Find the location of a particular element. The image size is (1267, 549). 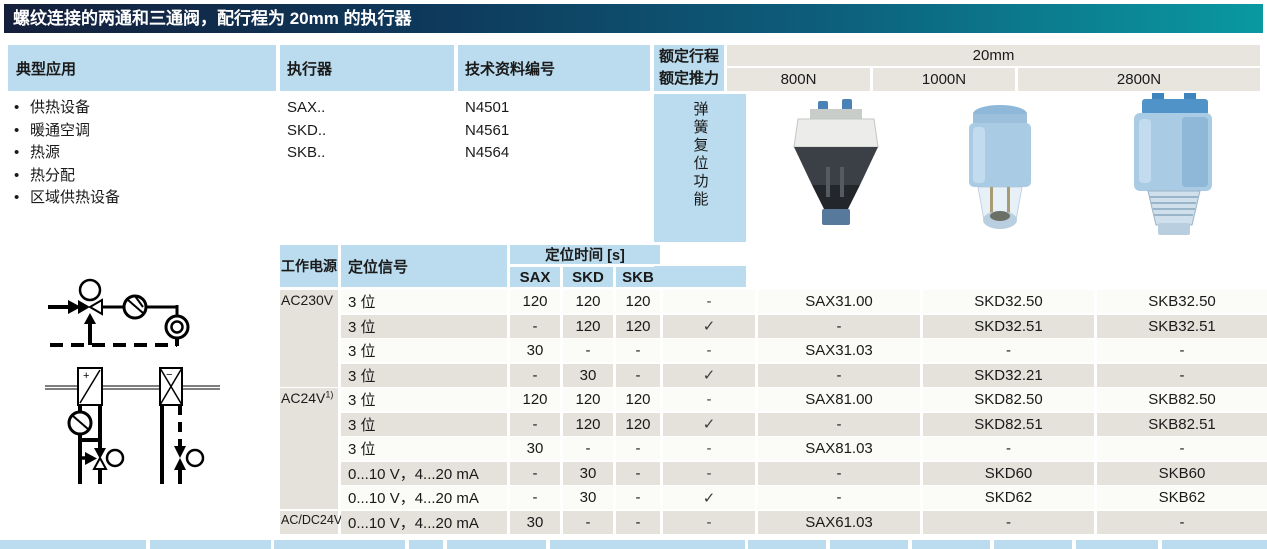

model-cell: SKD82.51 is located at coordinates (1008, 424).